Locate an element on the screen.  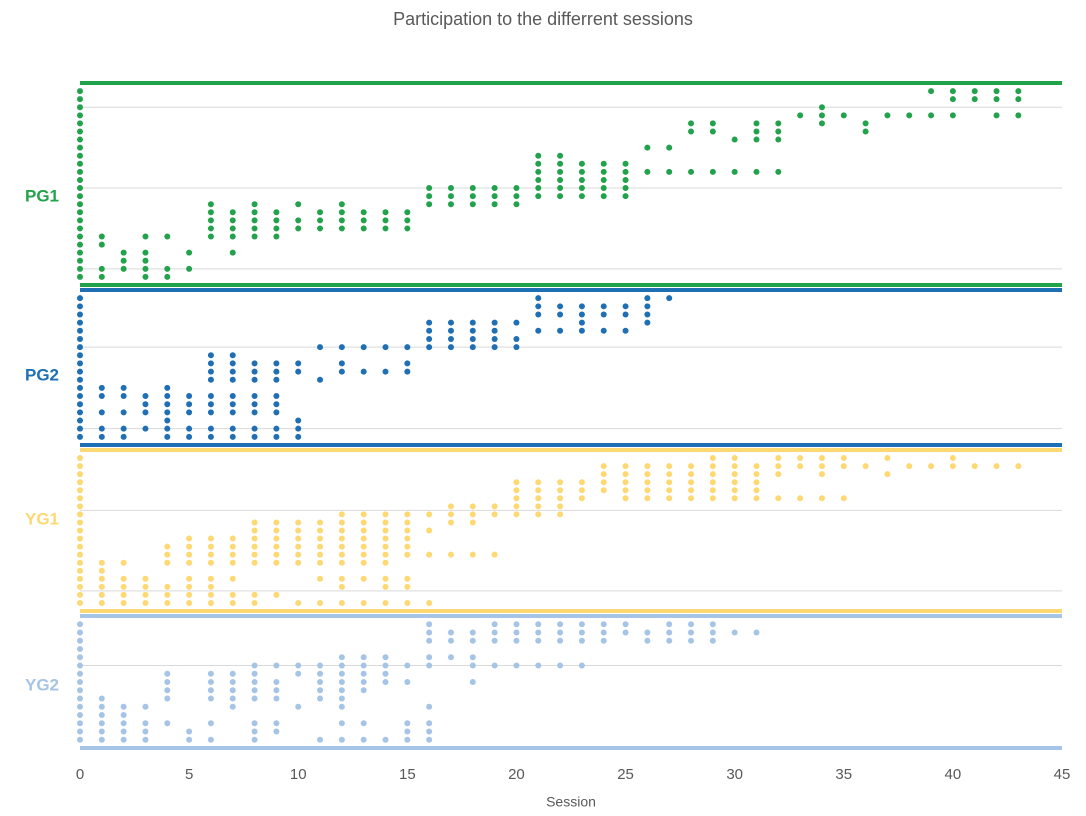
x-tick-label: 30 is located at coordinates (734, 774).